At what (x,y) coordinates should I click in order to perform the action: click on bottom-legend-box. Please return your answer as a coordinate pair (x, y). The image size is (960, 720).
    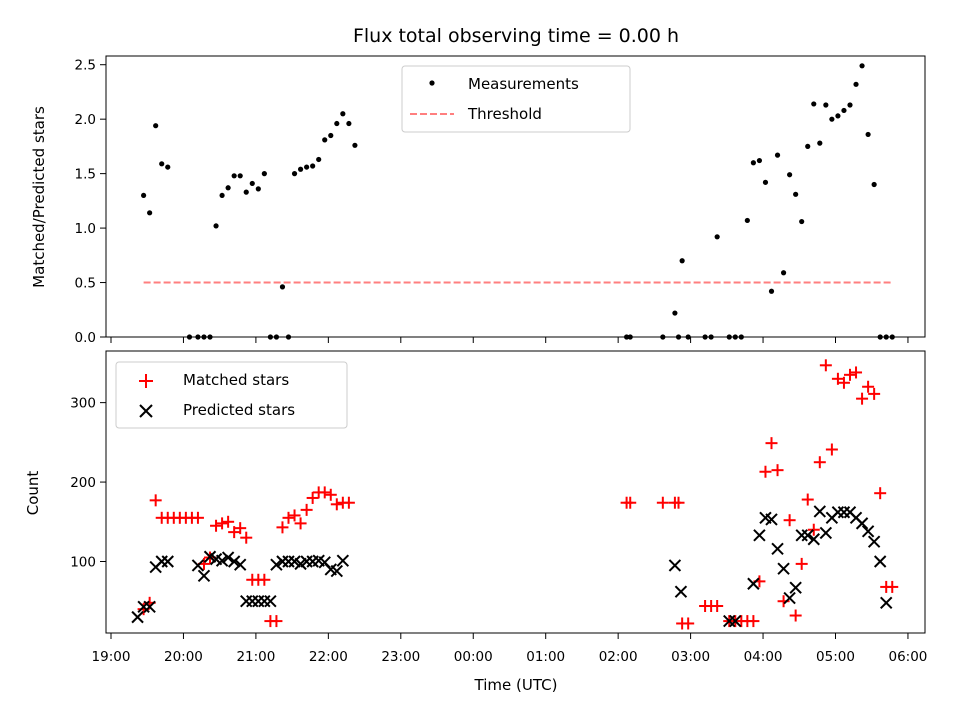
    Looking at the image, I should click on (231, 395).